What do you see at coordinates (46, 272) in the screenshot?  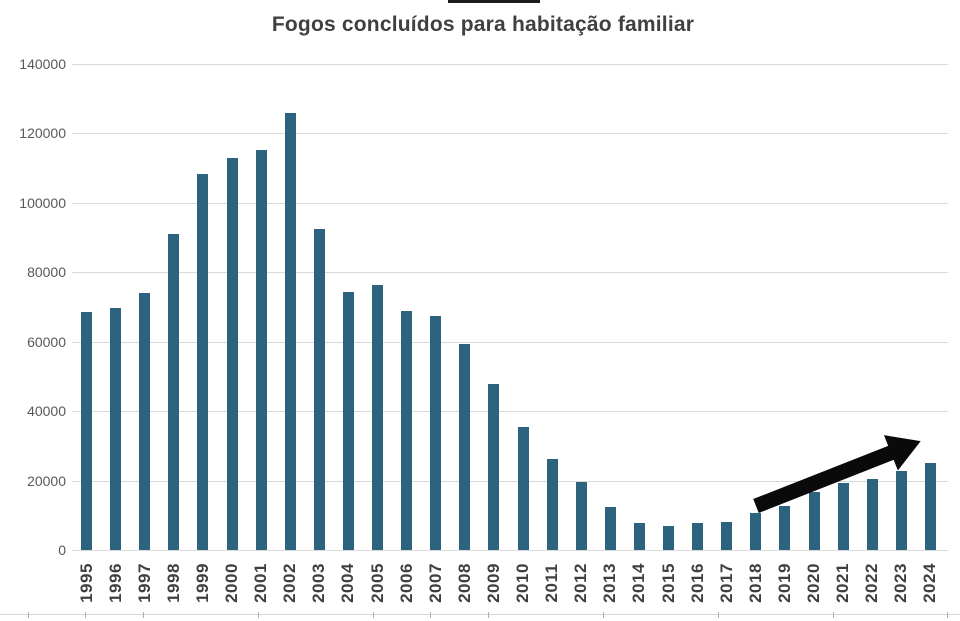 I see `y-axis-tick-label: 80000` at bounding box center [46, 272].